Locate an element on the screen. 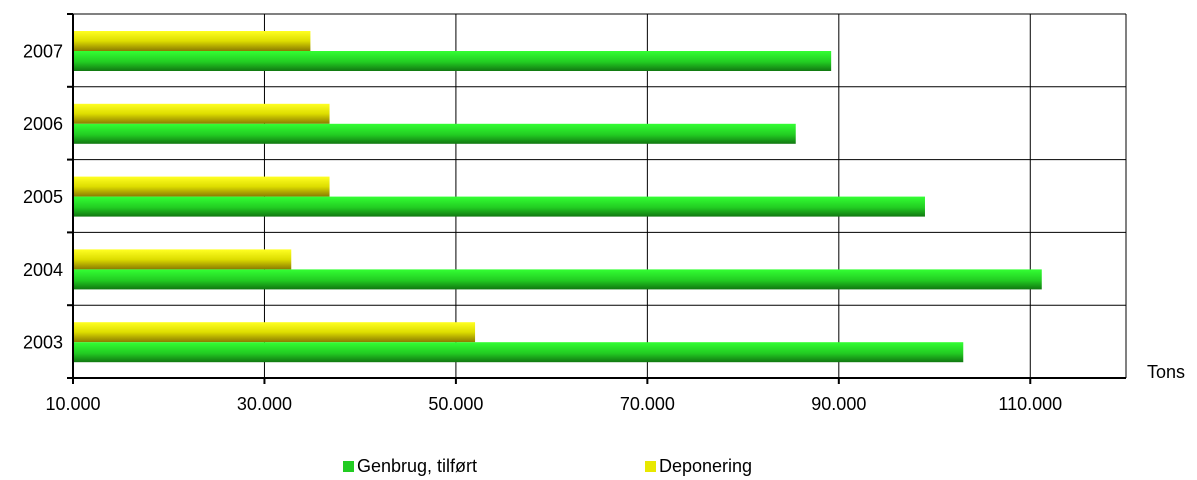 The image size is (1197, 480). x-tick-label-30000: 30.000 is located at coordinates (264, 404).